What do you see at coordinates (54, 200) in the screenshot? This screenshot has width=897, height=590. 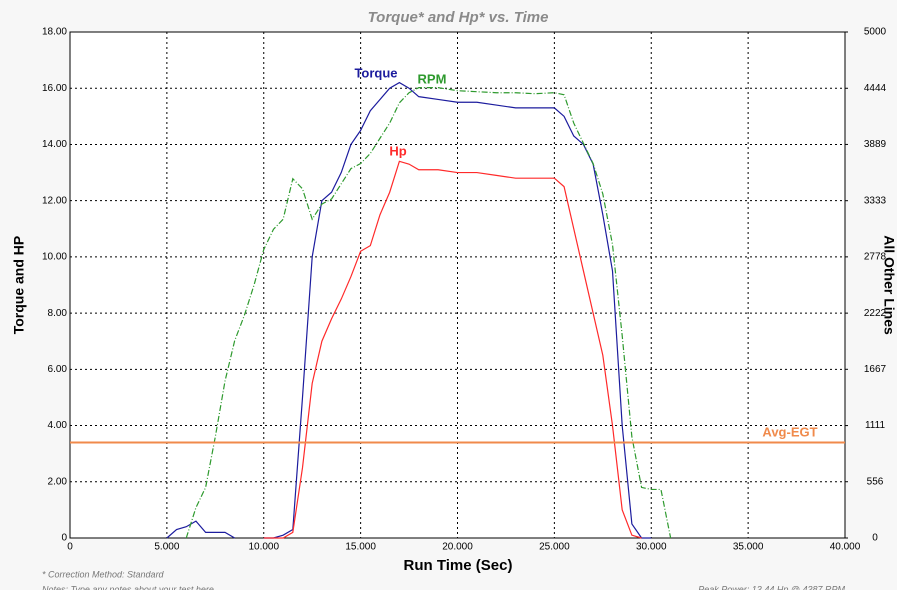 I see `y-tick-label: 12.00` at bounding box center [54, 200].